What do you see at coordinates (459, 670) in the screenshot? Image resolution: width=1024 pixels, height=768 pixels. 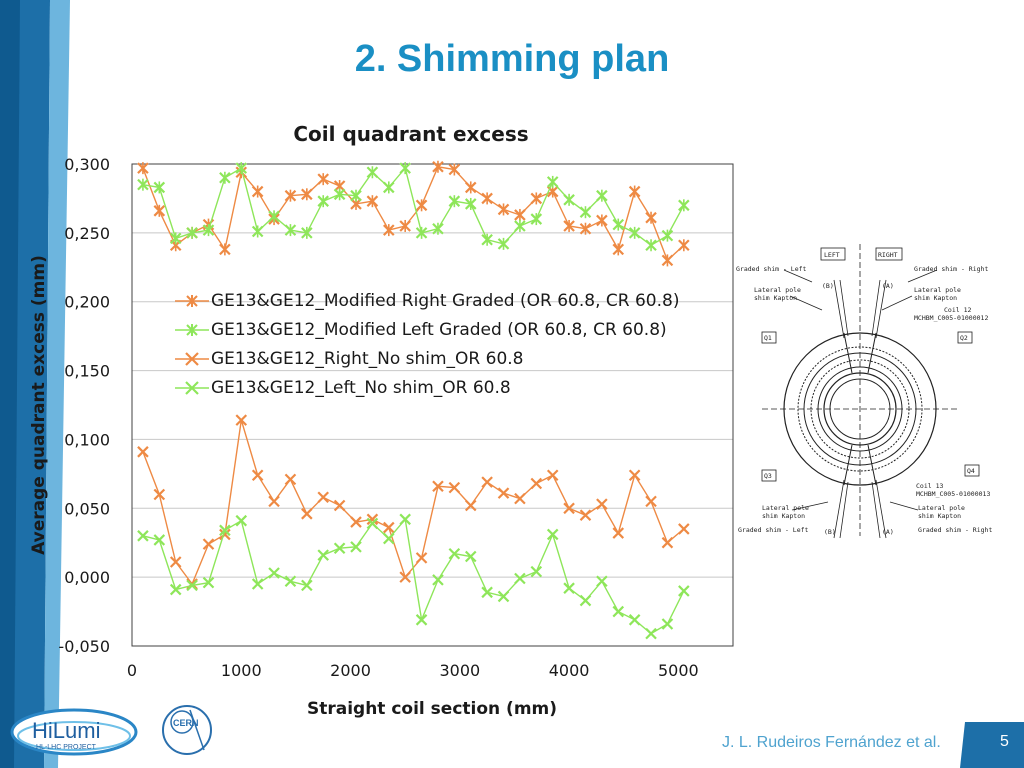 I see `x-tick-label: 3000` at bounding box center [459, 670].